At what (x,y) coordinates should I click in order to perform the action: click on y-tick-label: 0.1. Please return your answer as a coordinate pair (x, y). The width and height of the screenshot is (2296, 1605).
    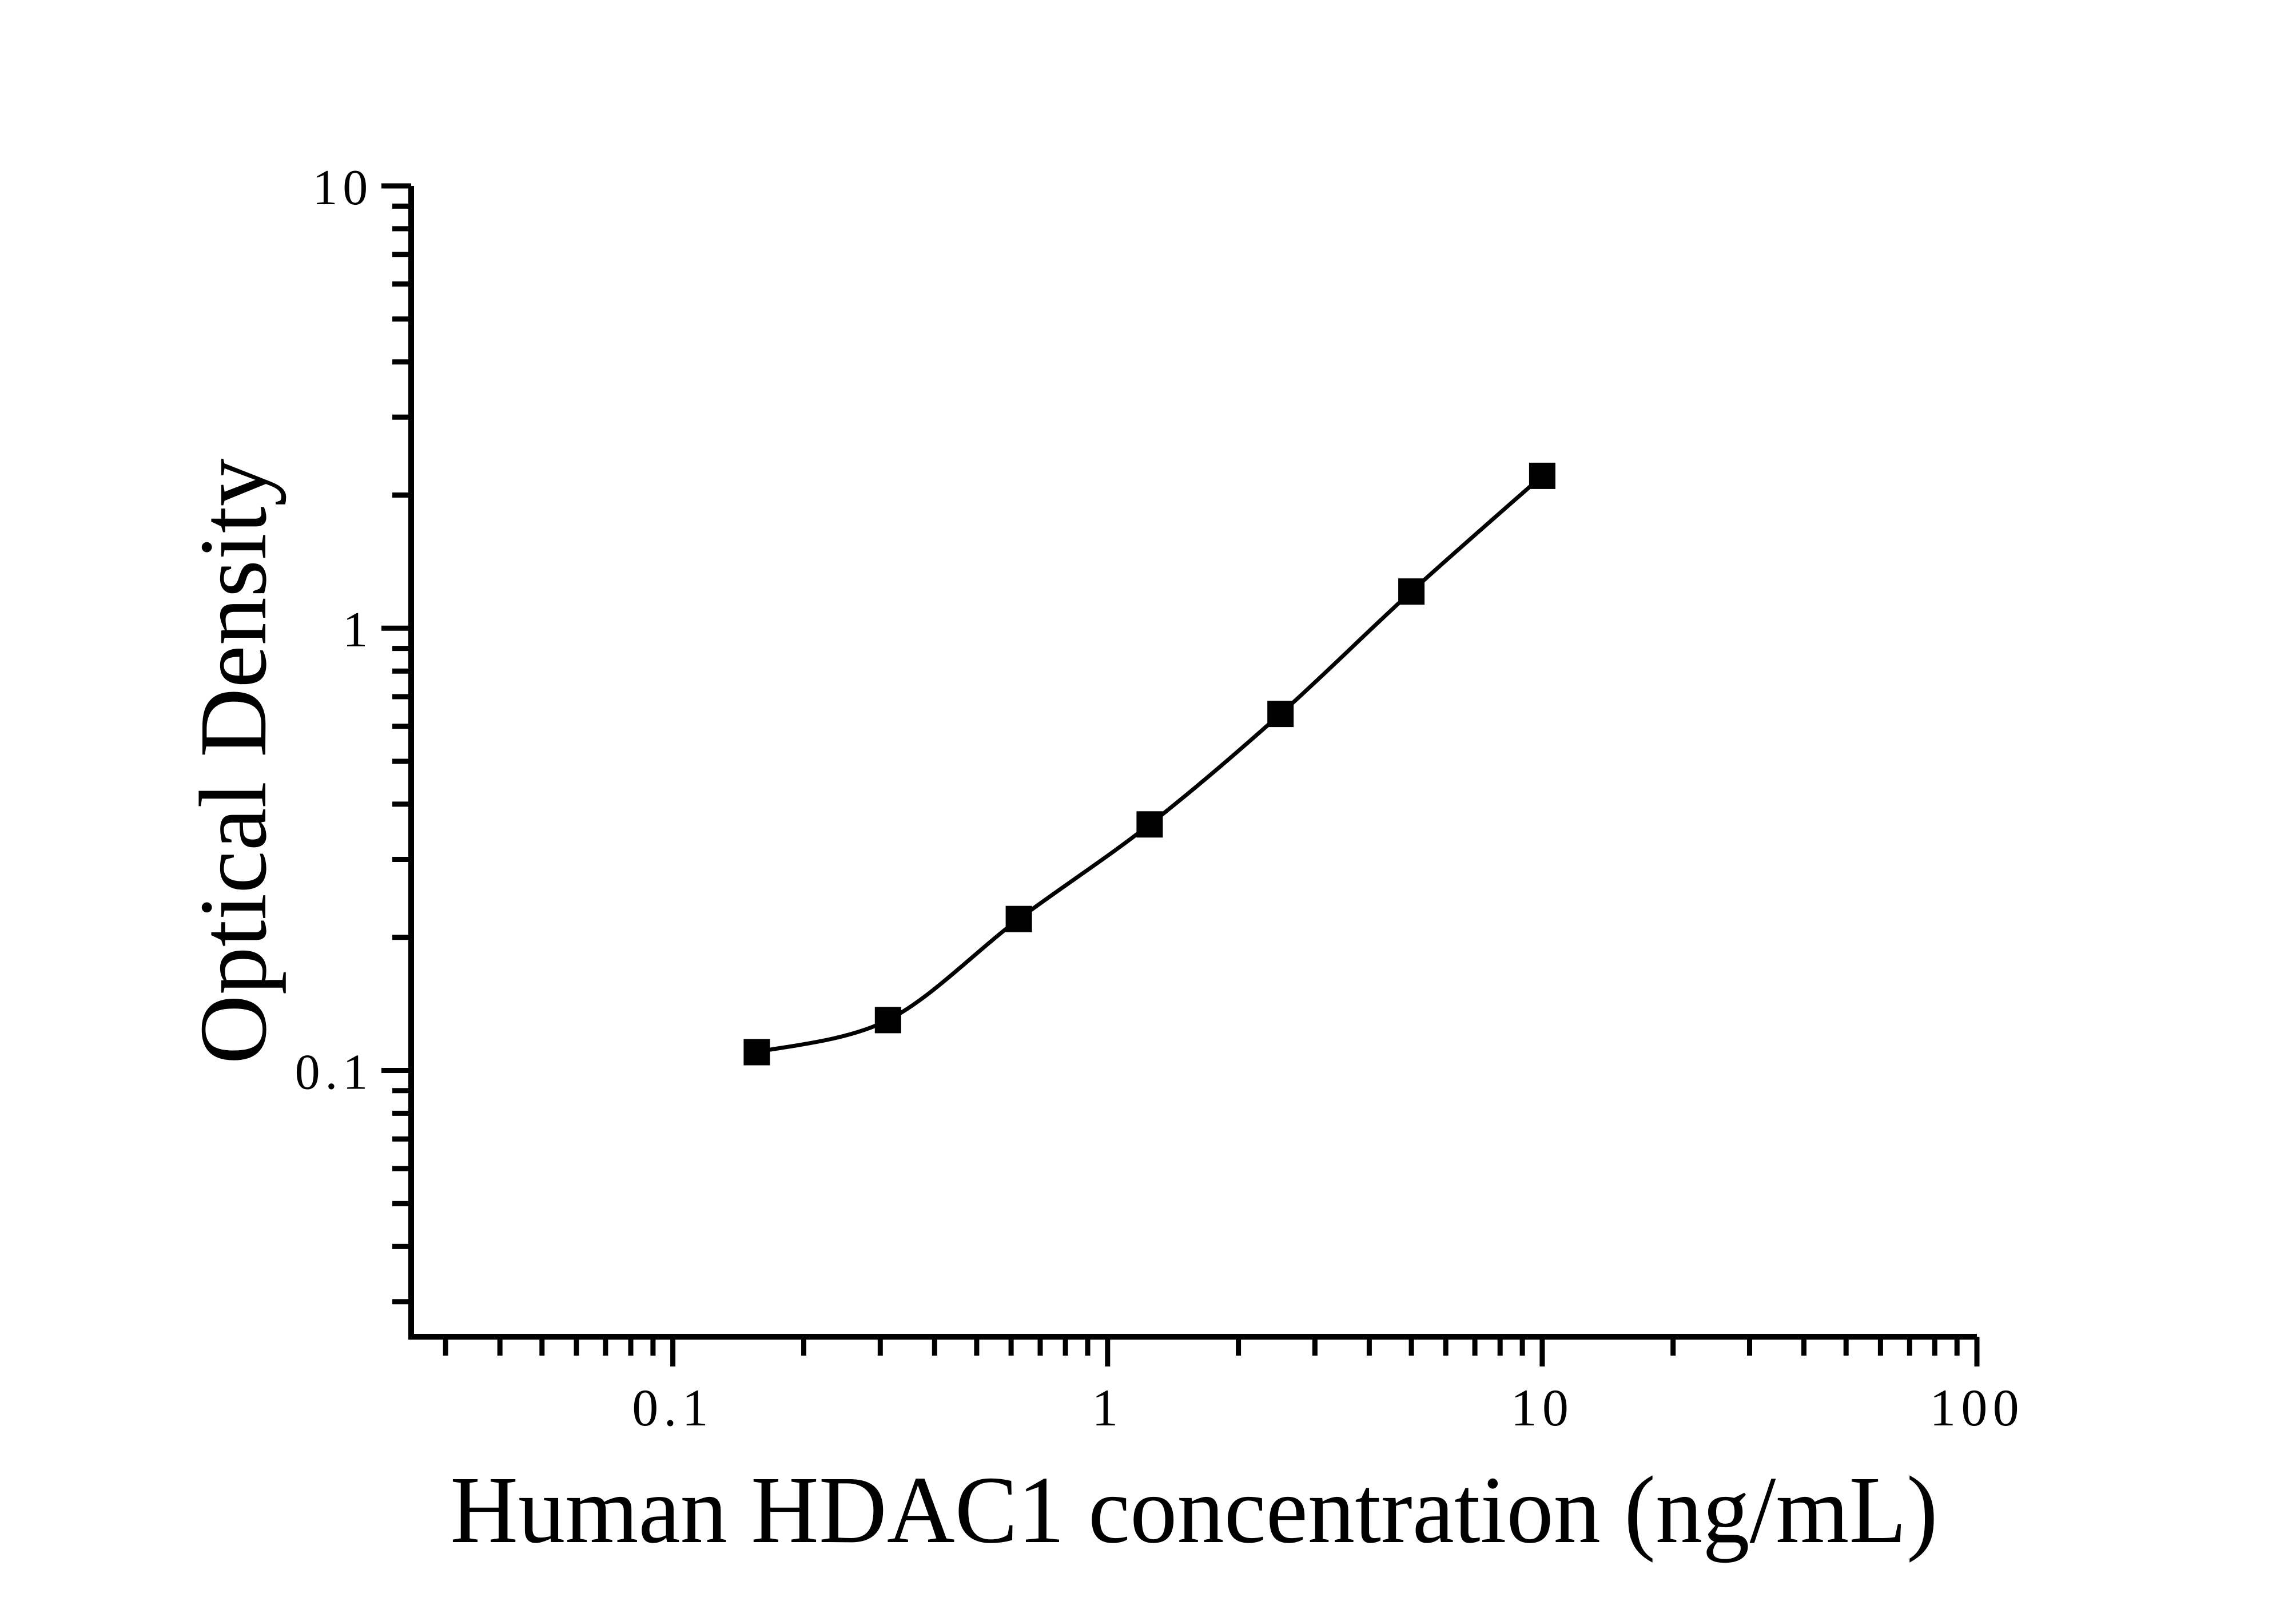
    Looking at the image, I should click on (334, 1073).